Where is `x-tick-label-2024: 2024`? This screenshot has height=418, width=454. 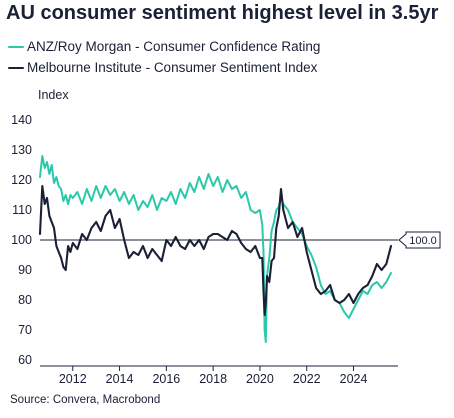
x-tick-label-2024: 2024 is located at coordinates (354, 379).